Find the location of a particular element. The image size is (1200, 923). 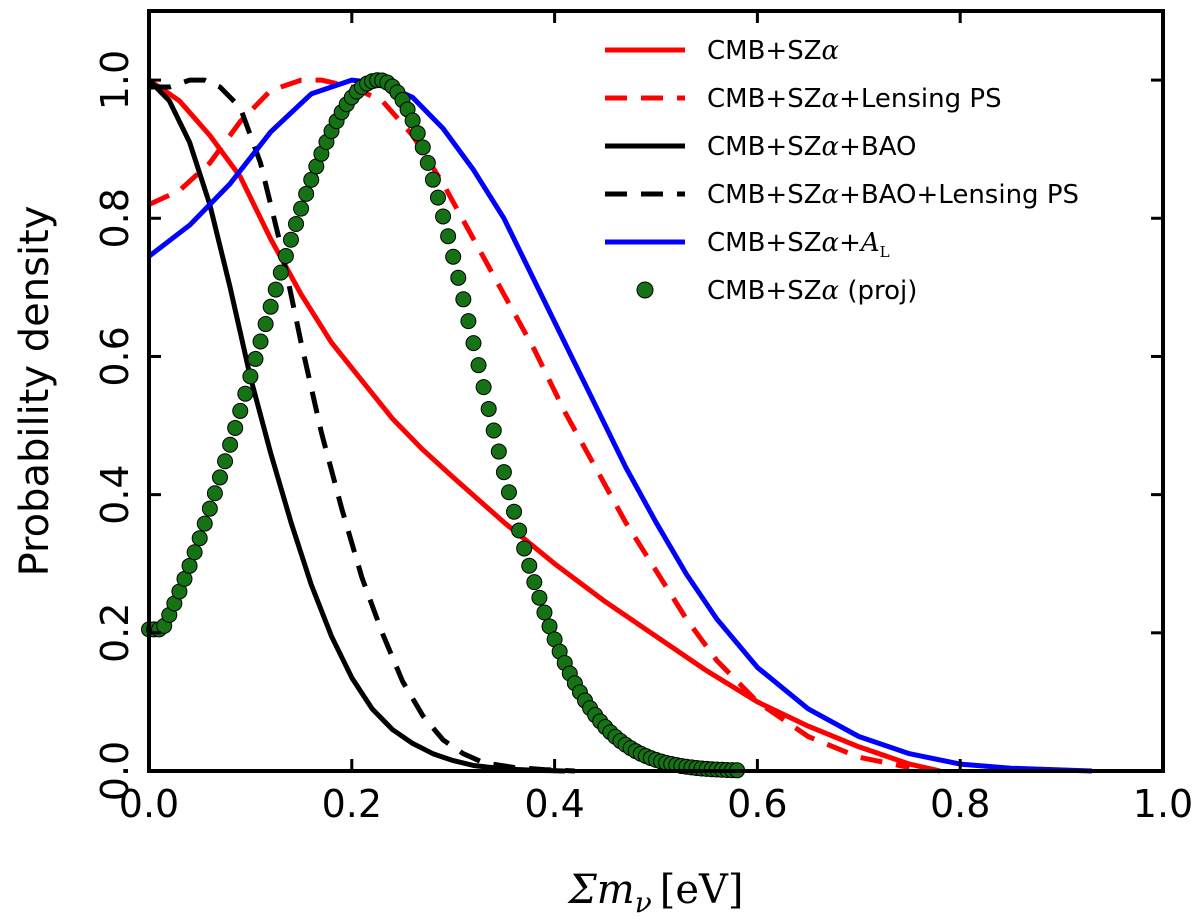

y-tick-label-4: 0.8 is located at coordinates (115, 218).